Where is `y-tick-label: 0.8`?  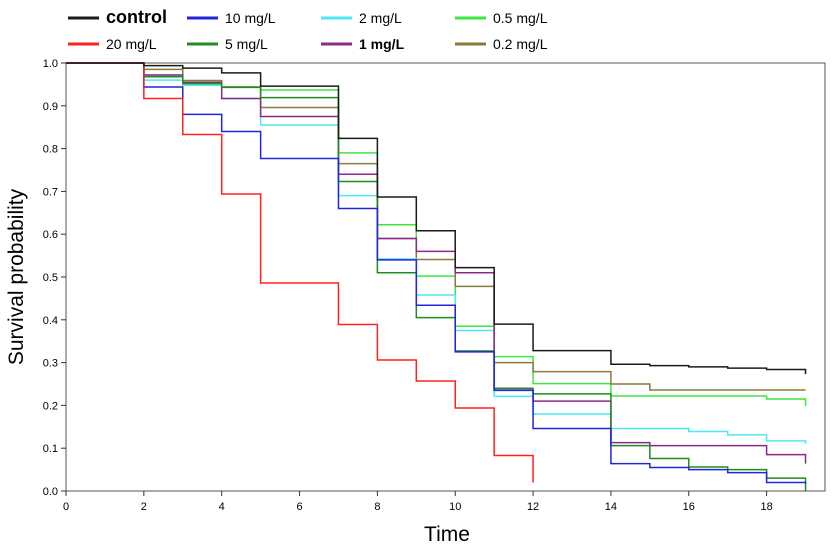 y-tick-label: 0.8 is located at coordinates (50, 150).